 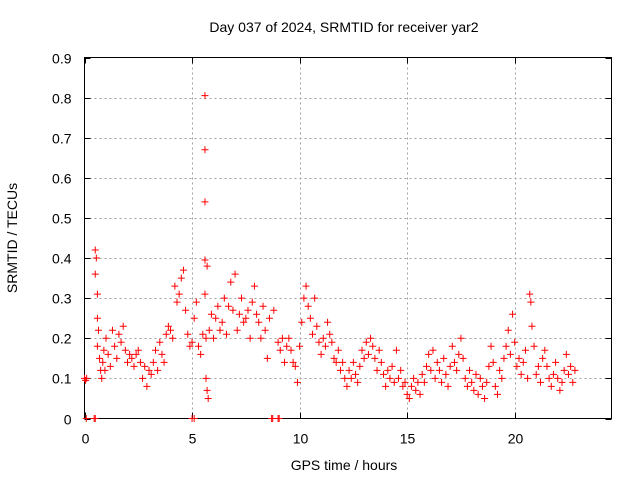 What do you see at coordinates (408, 439) in the screenshot?
I see `x-tick-label: 15` at bounding box center [408, 439].